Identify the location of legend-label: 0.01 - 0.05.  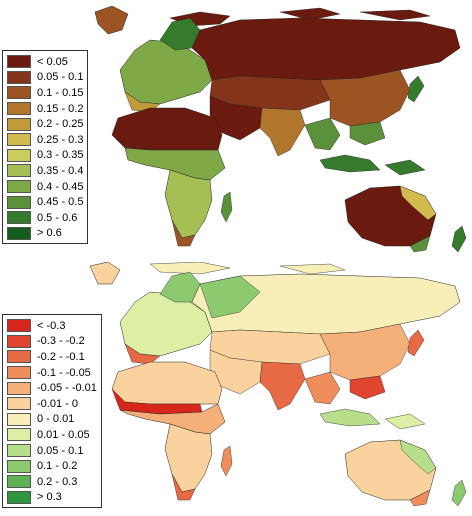
(63, 434).